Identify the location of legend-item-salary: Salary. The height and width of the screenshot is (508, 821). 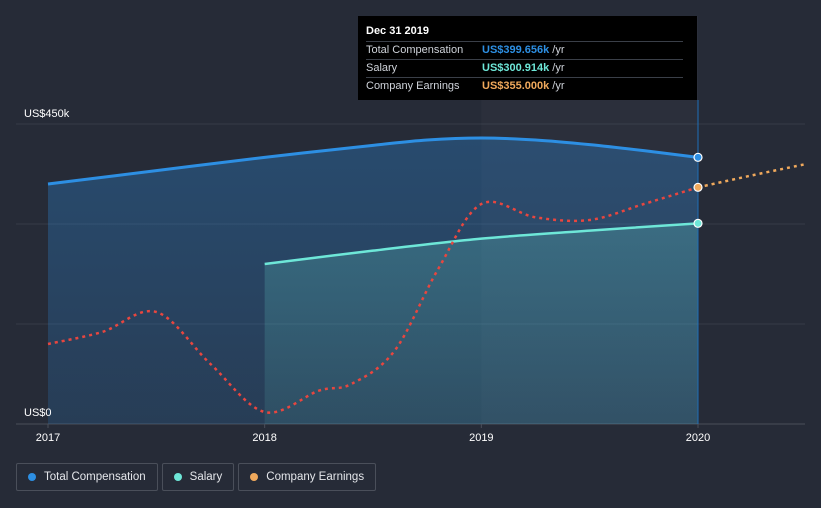
(198, 477).